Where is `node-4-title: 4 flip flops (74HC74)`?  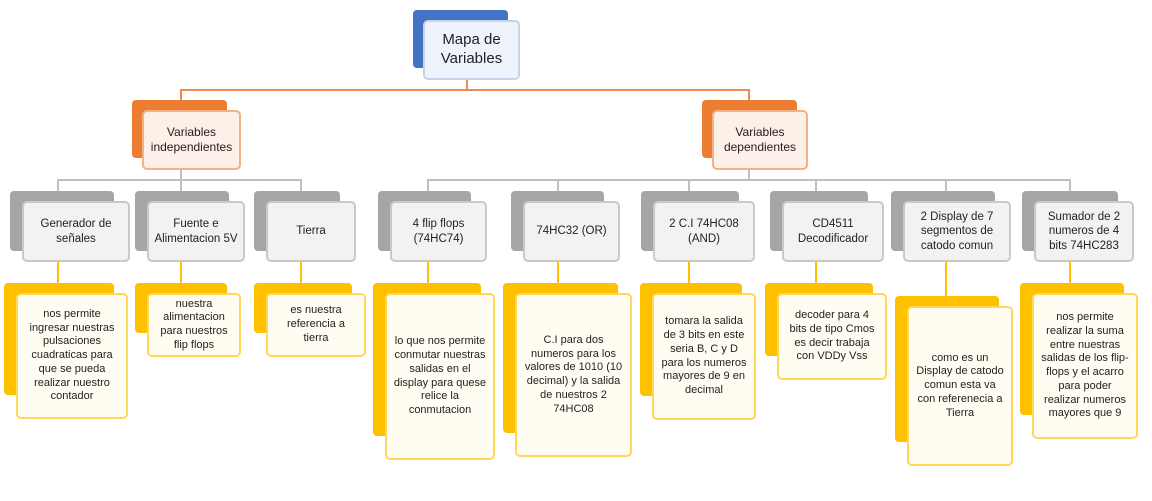
node-4-title: 4 flip flops (74HC74) is located at coordinates (438, 231).